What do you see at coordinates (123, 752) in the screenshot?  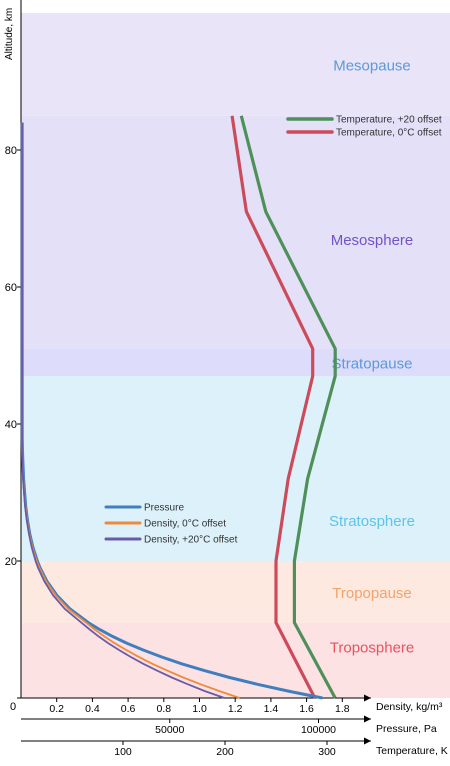 I see `temperature-tick-label-100: 100` at bounding box center [123, 752].